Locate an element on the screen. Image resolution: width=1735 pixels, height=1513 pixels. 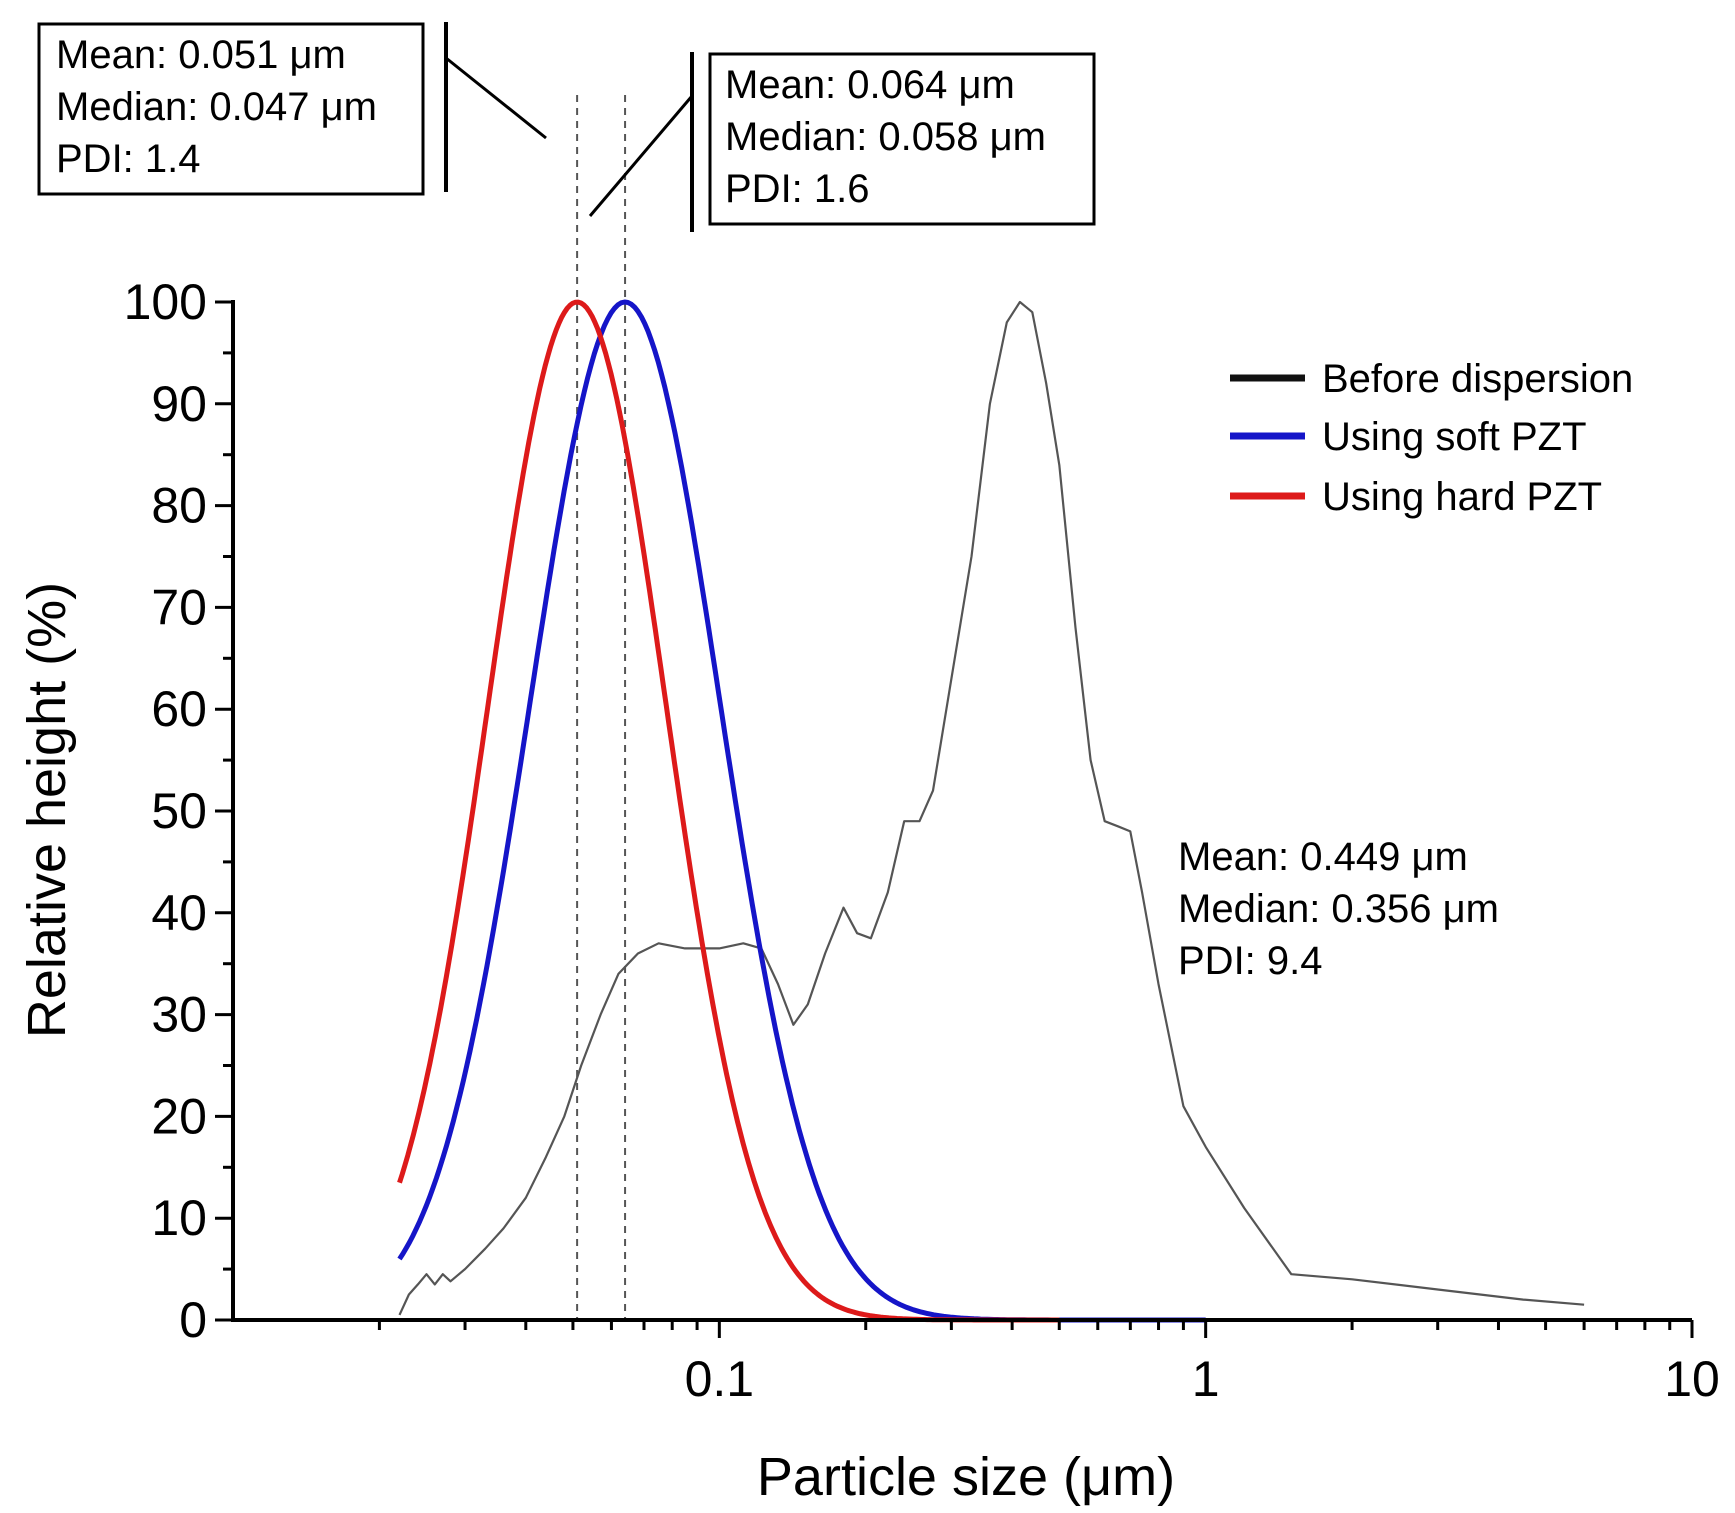
y-tick-label-90: 90 is located at coordinates (179, 404).